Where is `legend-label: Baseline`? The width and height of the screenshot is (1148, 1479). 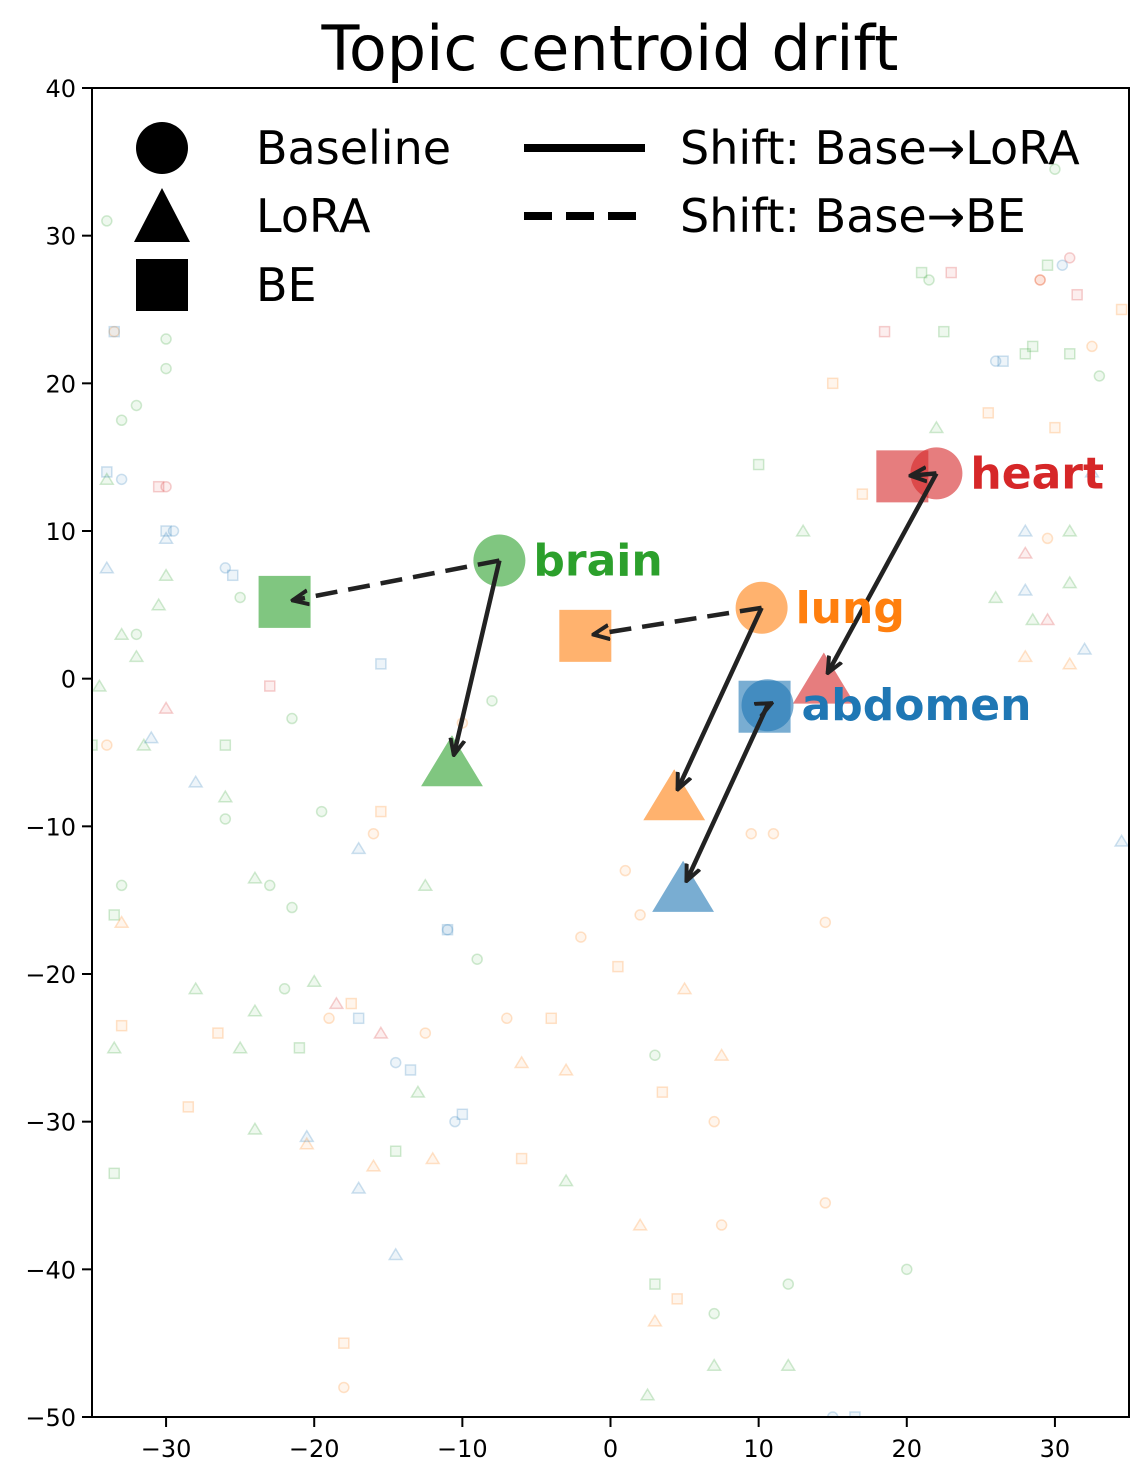 legend-label: Baseline is located at coordinates (353, 148).